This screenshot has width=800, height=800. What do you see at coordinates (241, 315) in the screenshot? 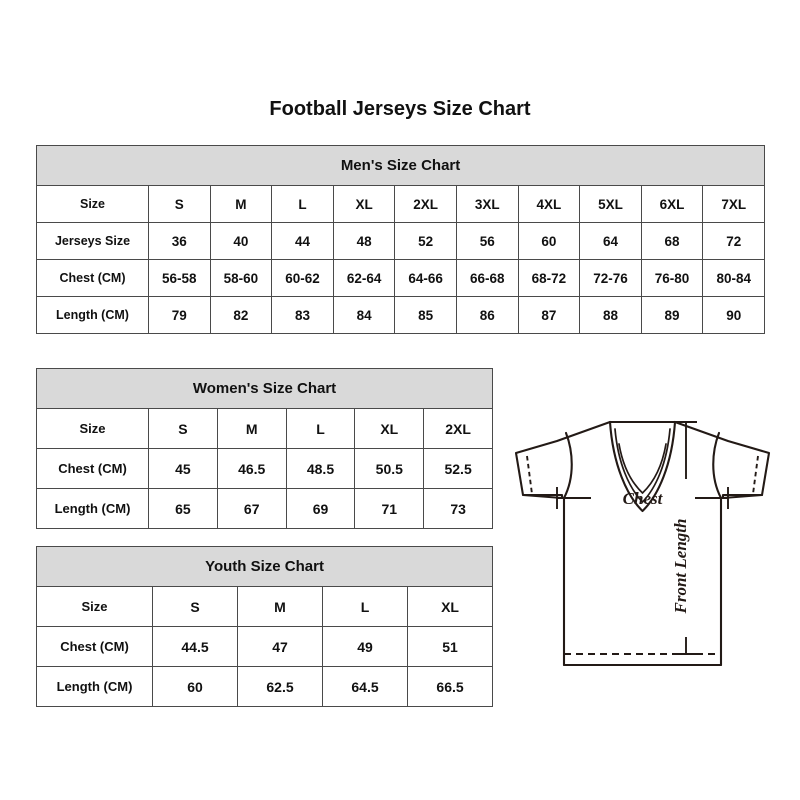
I see `table-cell: 82` at bounding box center [241, 315].